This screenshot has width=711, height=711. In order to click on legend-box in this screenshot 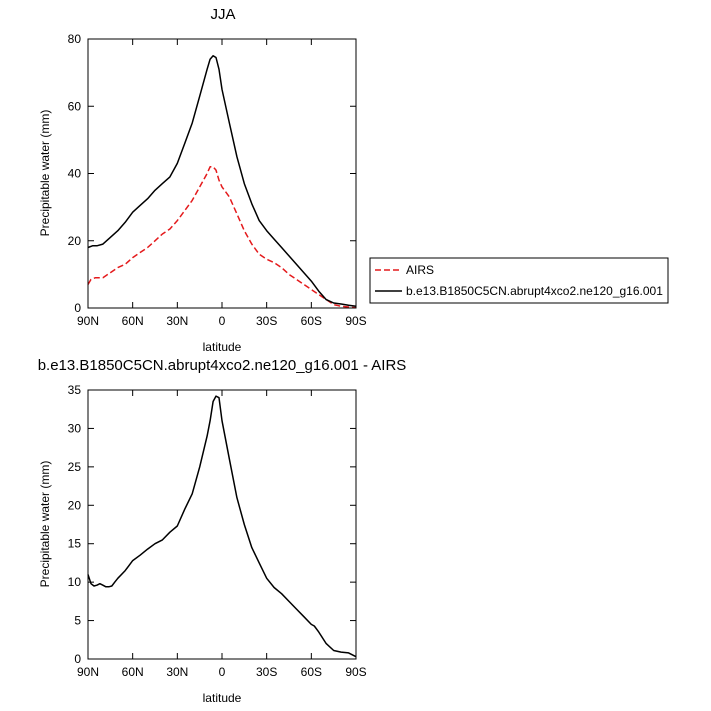, I will do `click(519, 280)`.